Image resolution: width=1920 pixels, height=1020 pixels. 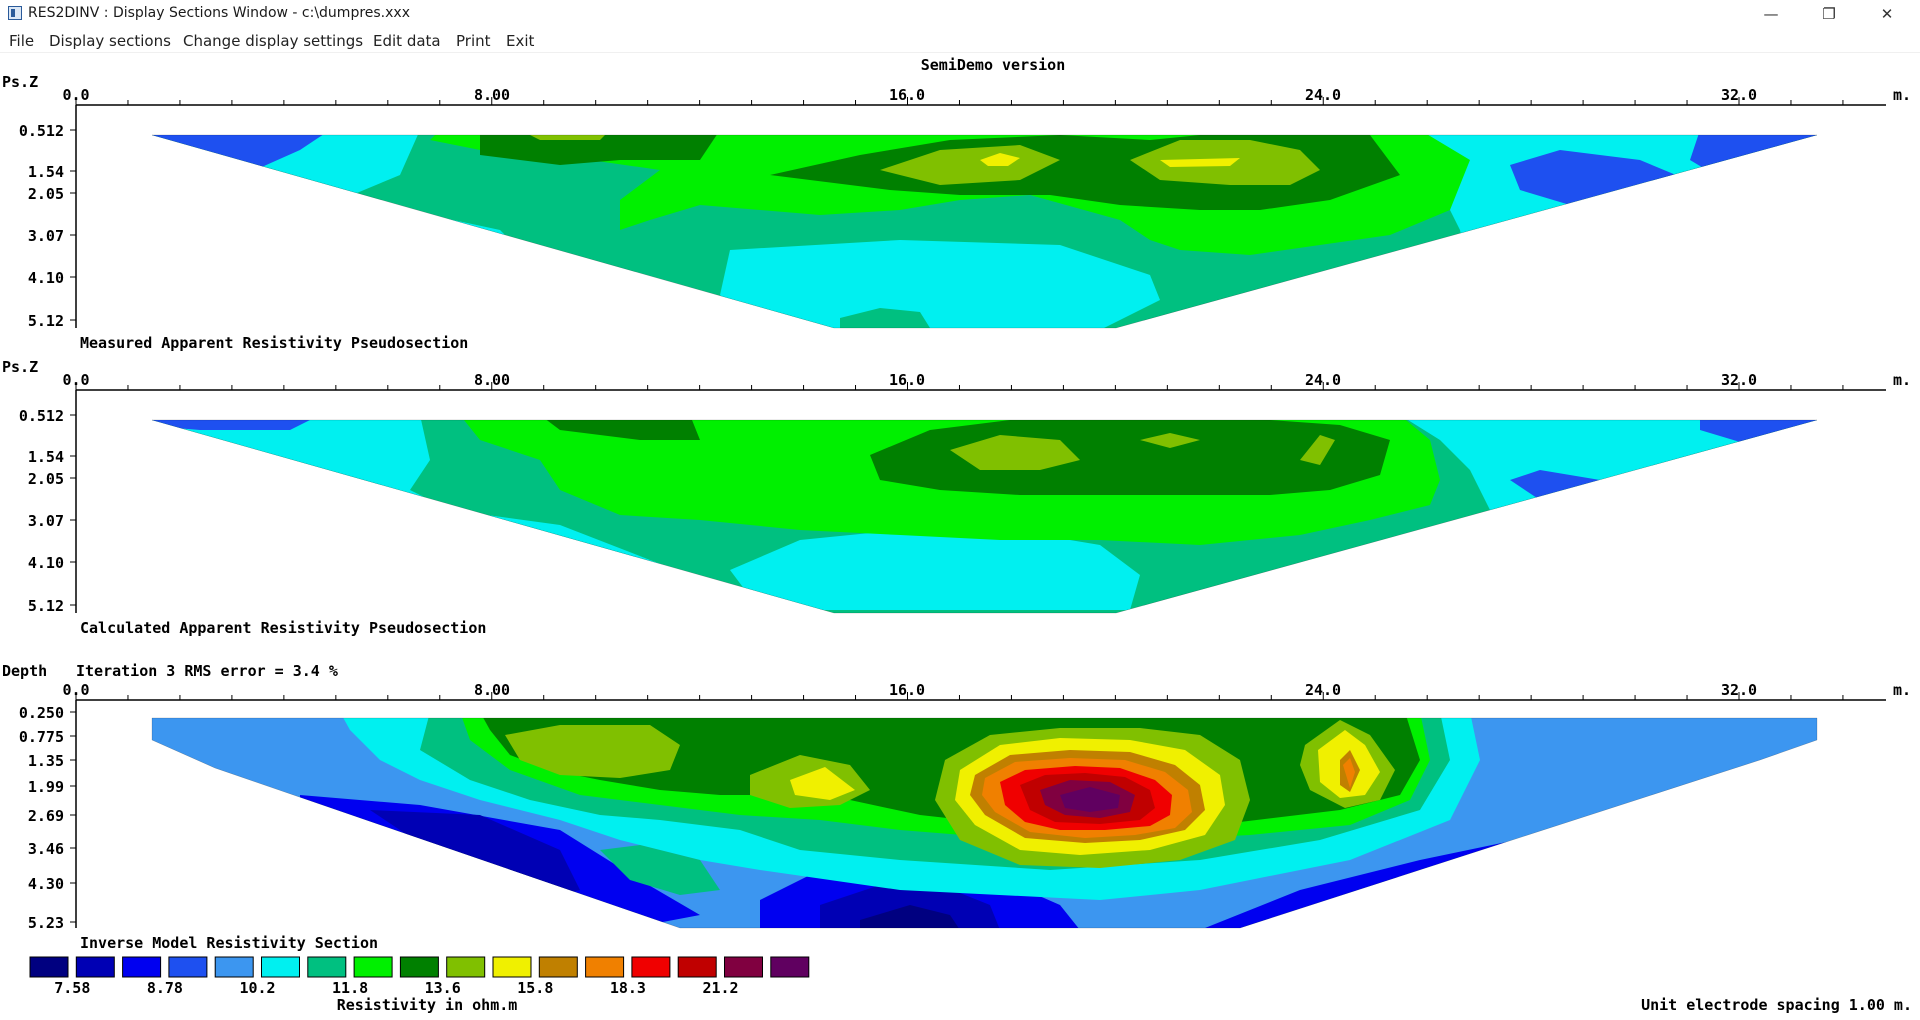 I want to click on legend-value: 8.78, so click(x=165, y=988).